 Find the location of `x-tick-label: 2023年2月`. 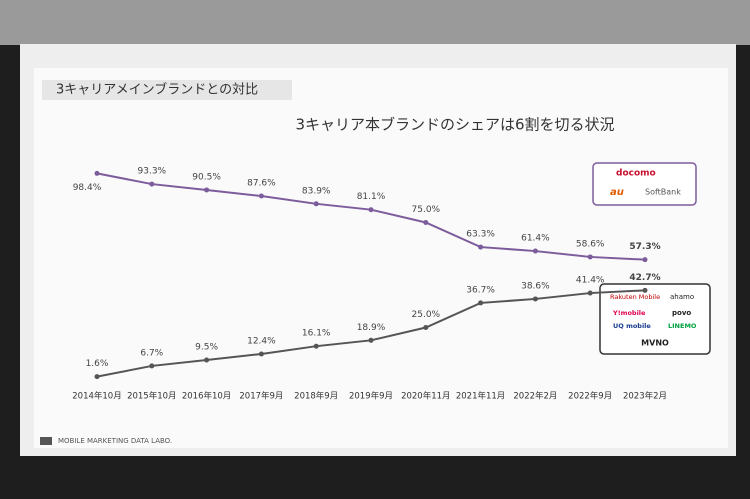

x-tick-label: 2023年2月 is located at coordinates (645, 396).